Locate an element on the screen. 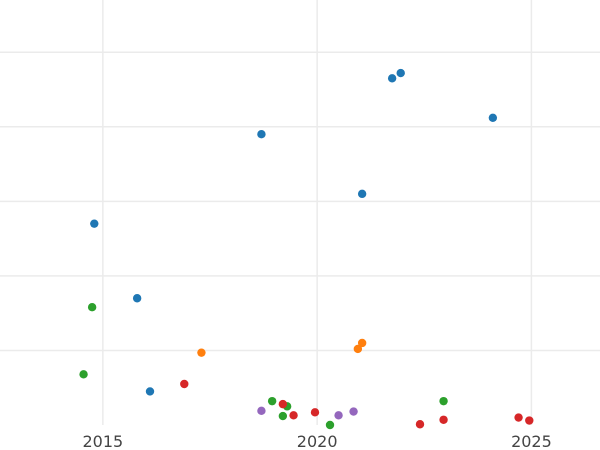 The height and width of the screenshot is (450, 600). x-tick-label: 2015 is located at coordinates (102, 441).